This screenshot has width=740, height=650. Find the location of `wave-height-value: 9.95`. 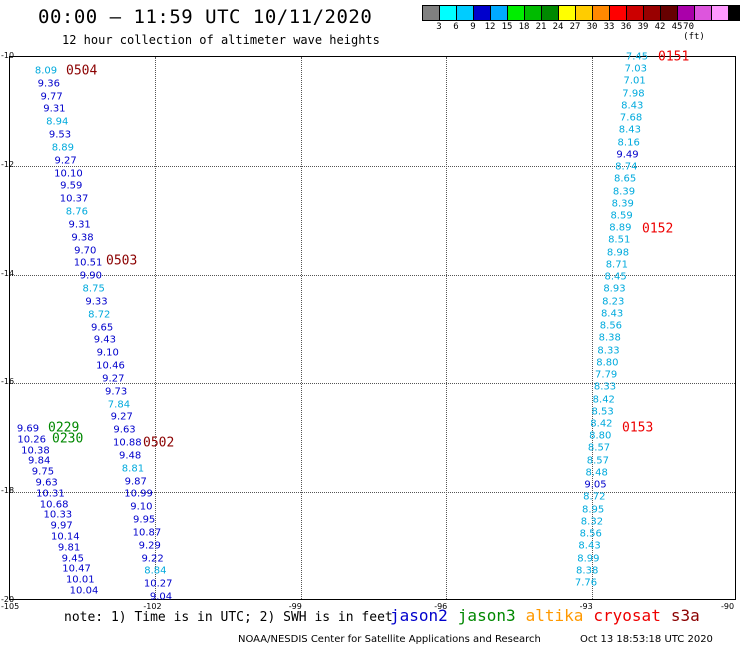

wave-height-value: 9.95 is located at coordinates (144, 520).